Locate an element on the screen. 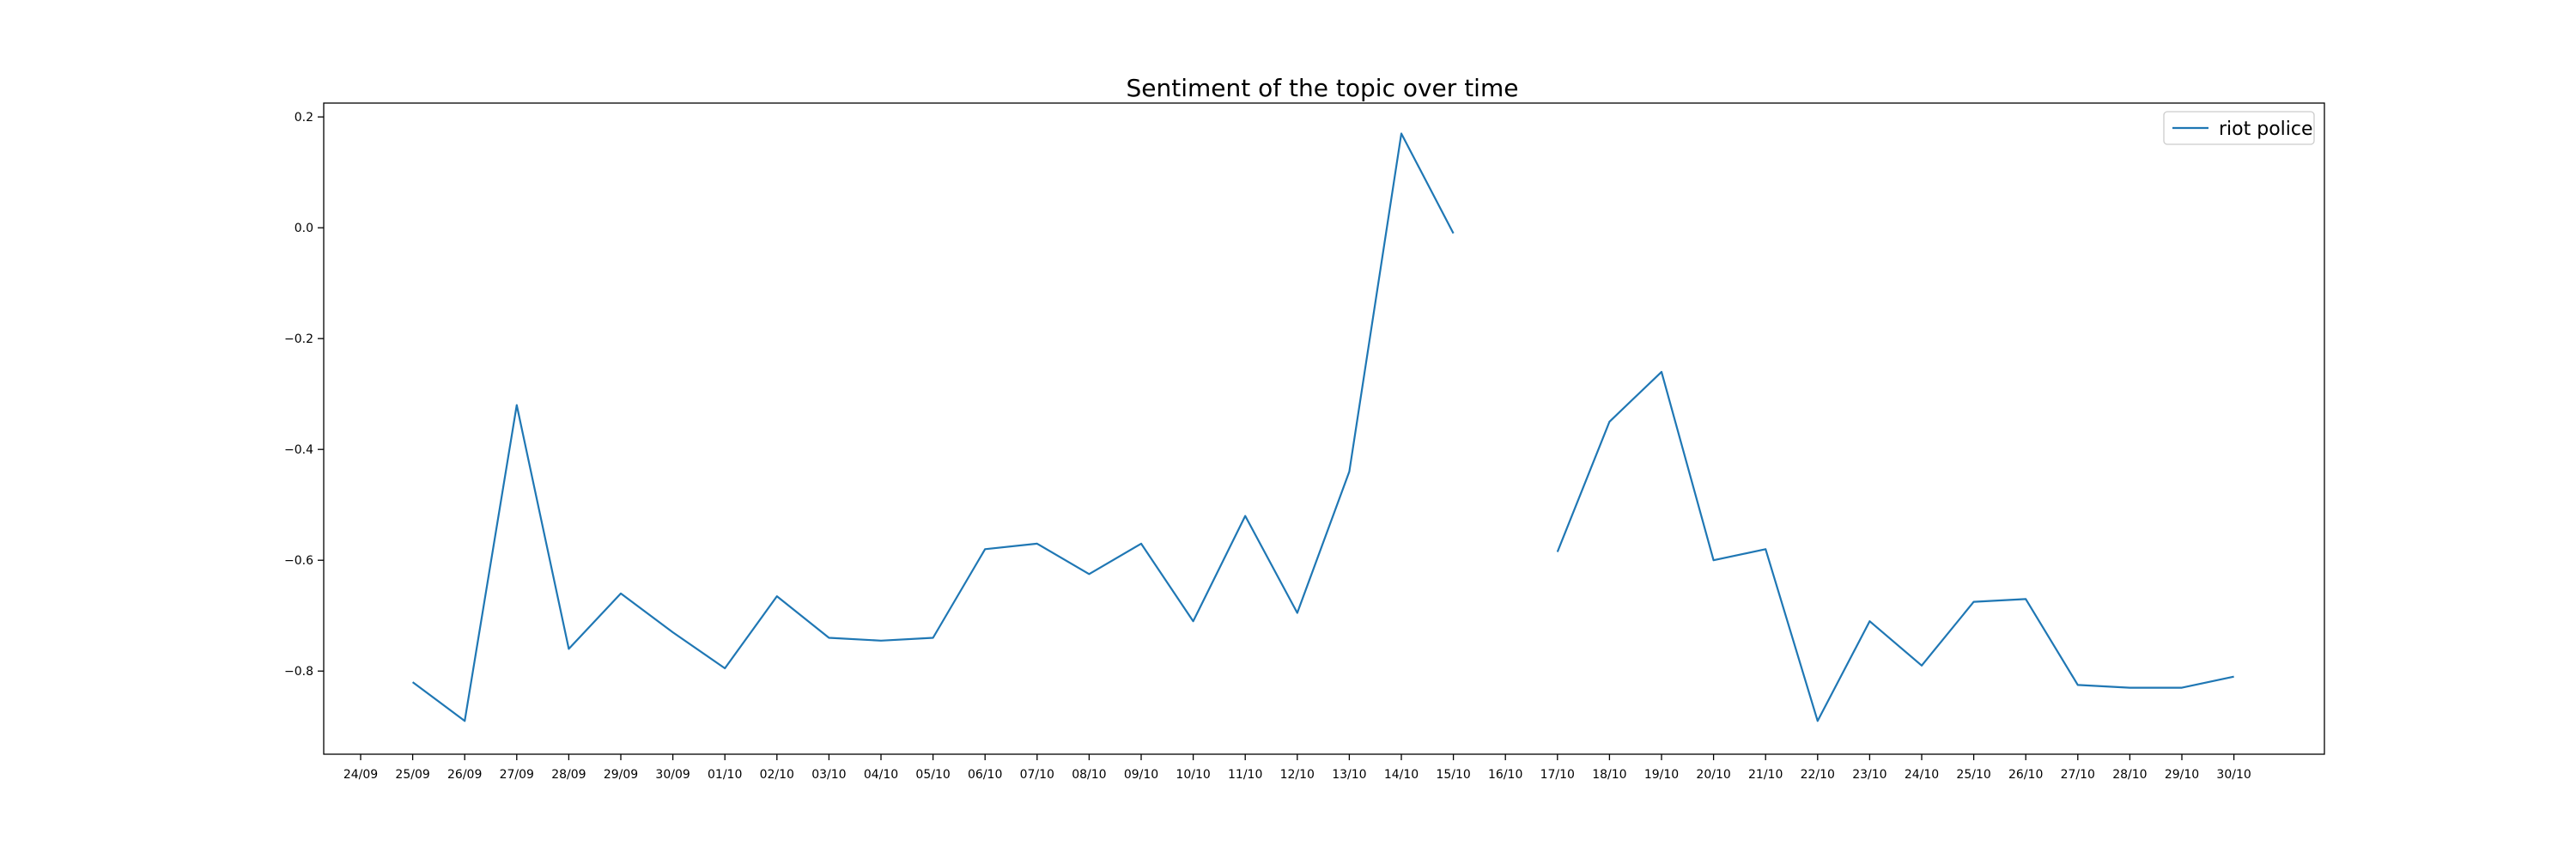 This screenshot has height=859, width=2576. x-tick-label: 30/09 is located at coordinates (673, 775).